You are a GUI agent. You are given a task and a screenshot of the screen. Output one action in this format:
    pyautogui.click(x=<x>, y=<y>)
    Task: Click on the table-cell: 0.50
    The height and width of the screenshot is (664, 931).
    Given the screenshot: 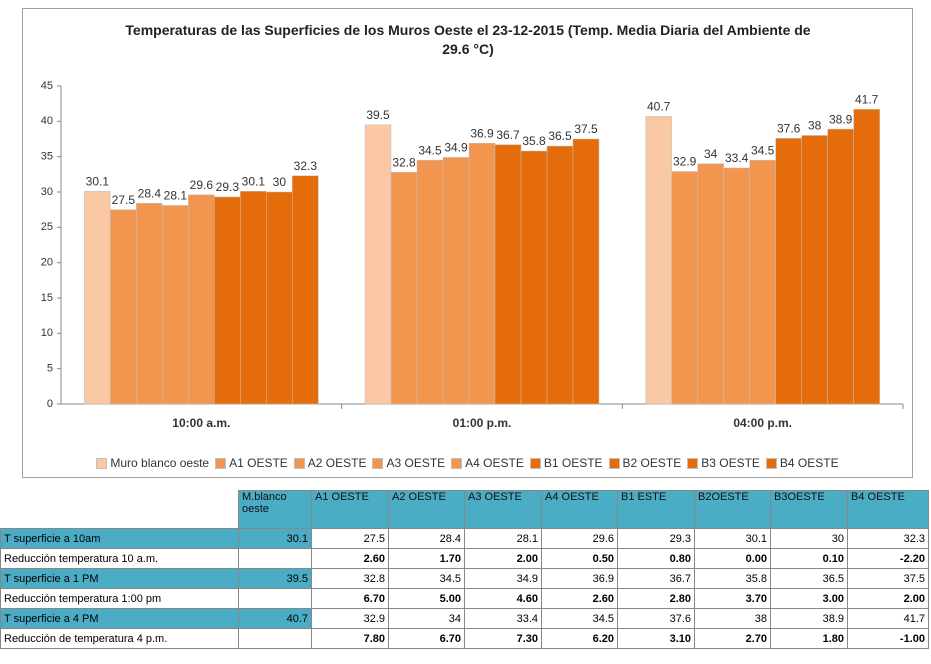 What is the action you would take?
    pyautogui.click(x=579, y=558)
    